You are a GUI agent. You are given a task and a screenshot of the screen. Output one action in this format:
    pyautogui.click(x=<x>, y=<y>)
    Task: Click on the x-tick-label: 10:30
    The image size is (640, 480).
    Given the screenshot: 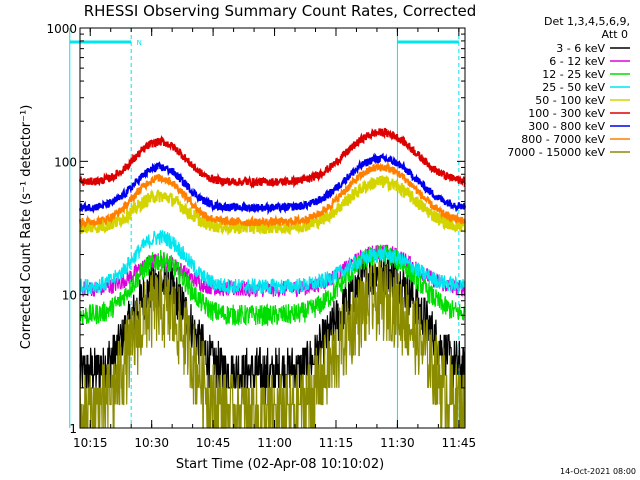 What is the action you would take?
    pyautogui.click(x=151, y=443)
    